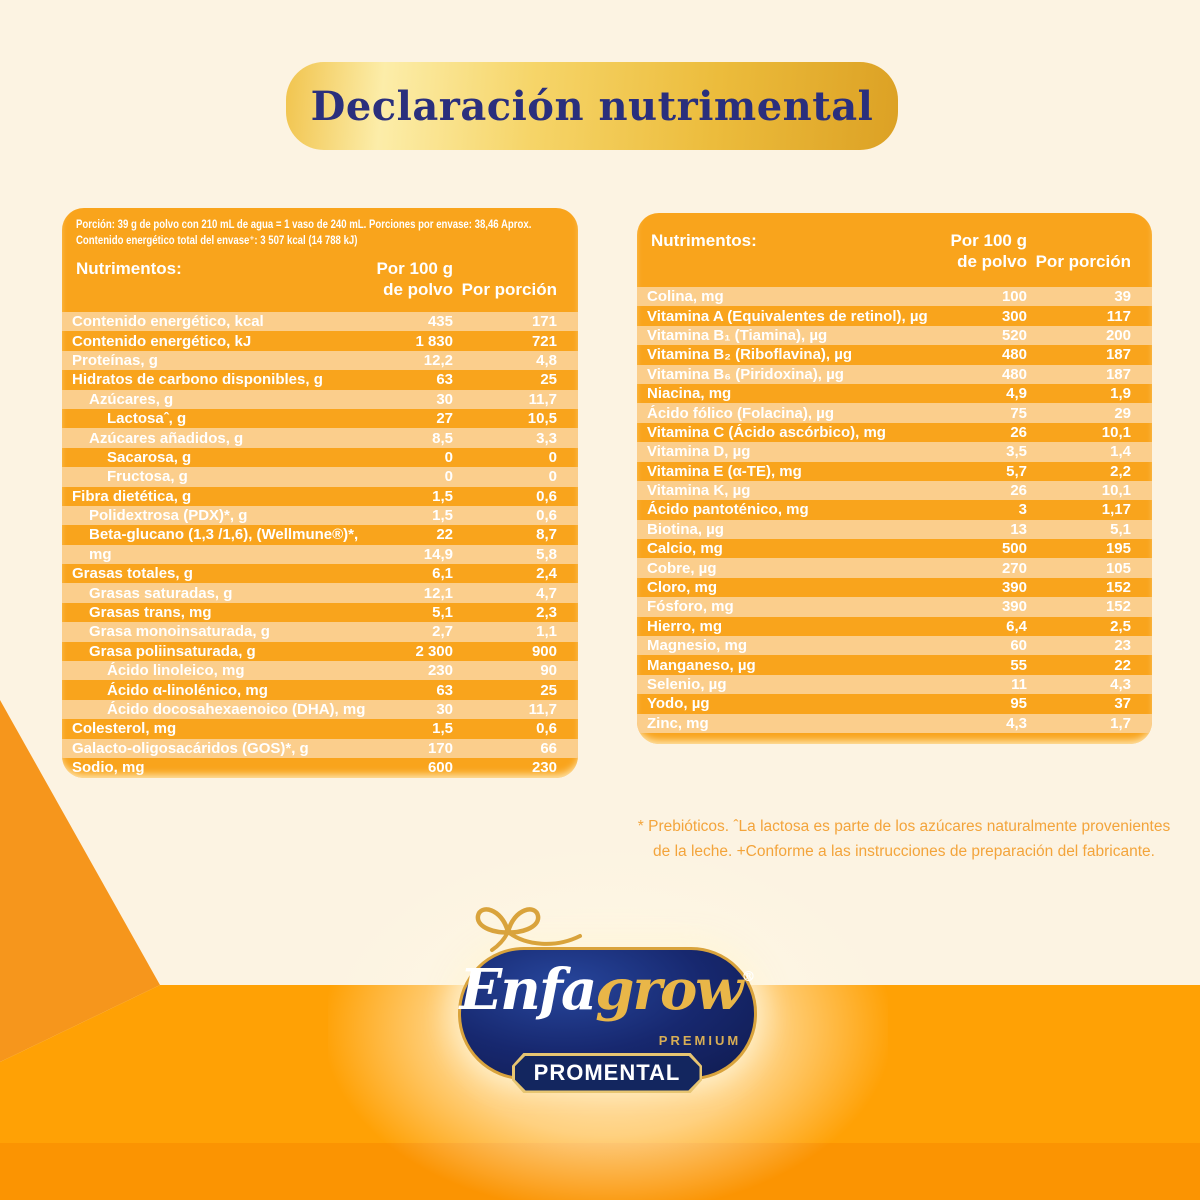  What do you see at coordinates (1018, 646) in the screenshot?
I see `value-per-100g: 60` at bounding box center [1018, 646].